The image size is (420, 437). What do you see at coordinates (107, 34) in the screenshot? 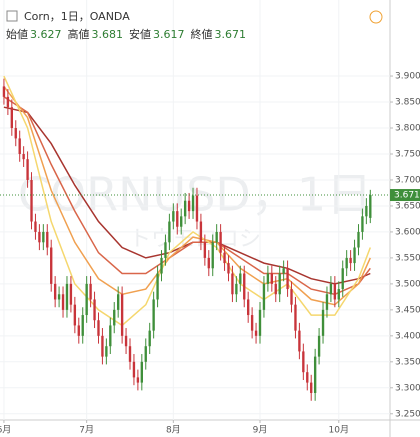
I see `ohlc-value: 3.681` at bounding box center [107, 34].